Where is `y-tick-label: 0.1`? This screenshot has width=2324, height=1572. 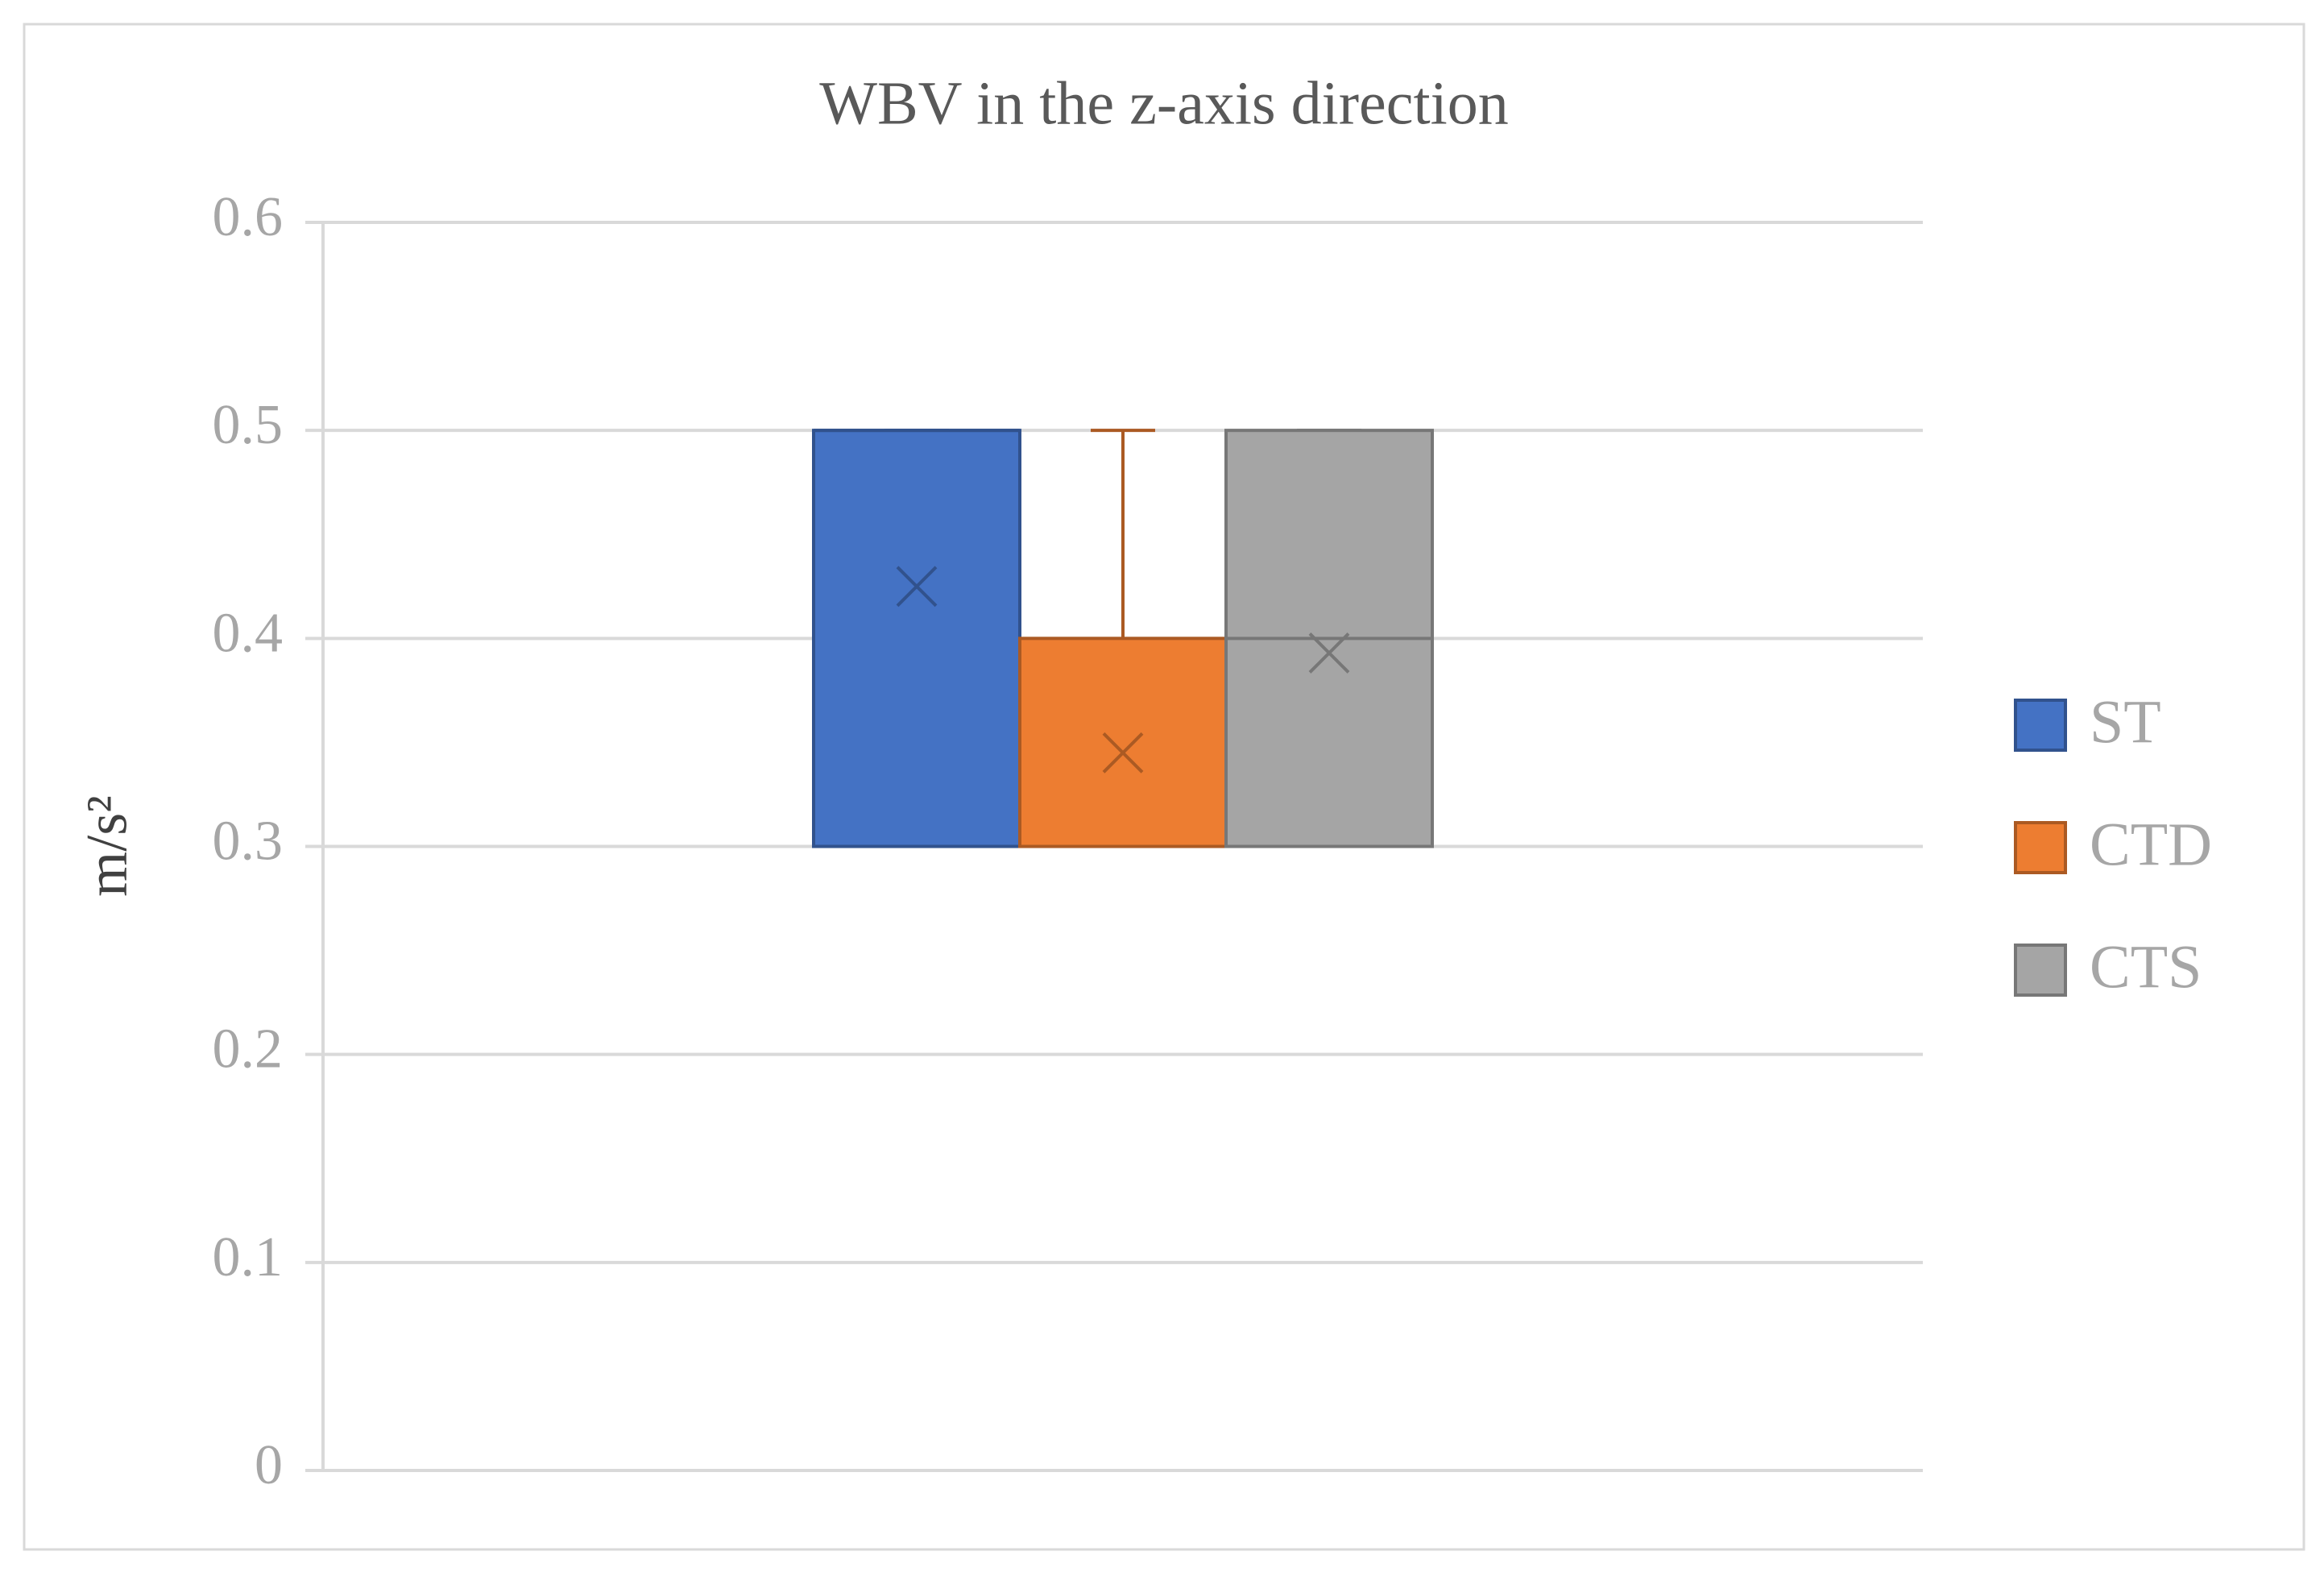
y-tick-label: 0.1 is located at coordinates (248, 1257).